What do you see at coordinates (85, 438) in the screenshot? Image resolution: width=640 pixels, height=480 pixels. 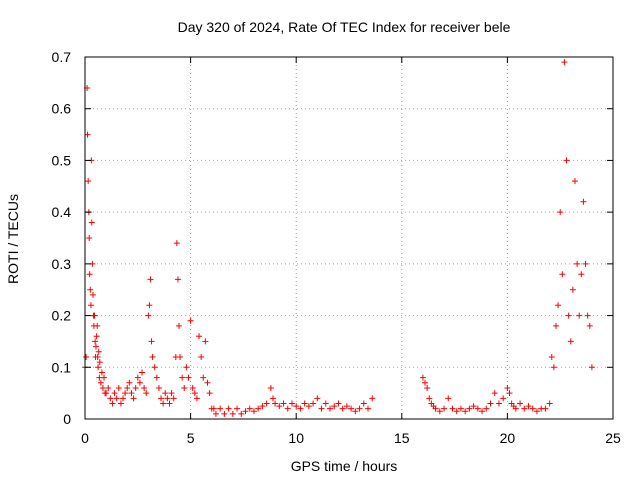 I see `x-tick-label: 0` at bounding box center [85, 438].